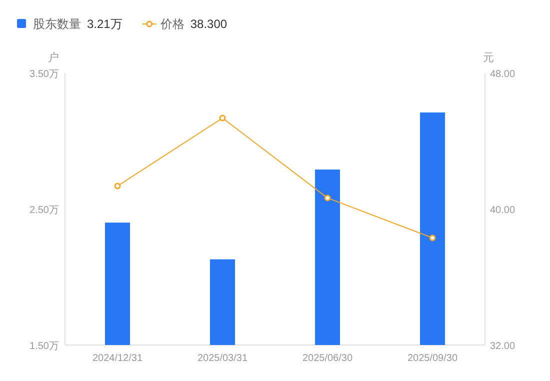 The height and width of the screenshot is (381, 550). I want to click on y2-tick-label: 40.00, so click(503, 210).